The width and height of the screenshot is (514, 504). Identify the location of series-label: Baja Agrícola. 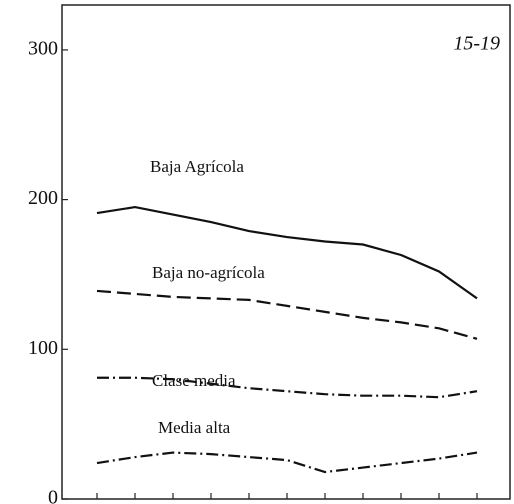
(197, 166).